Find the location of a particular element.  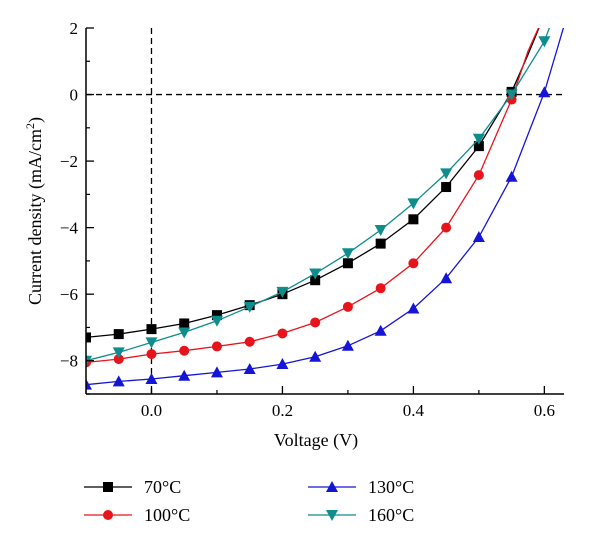

y-tick-label-3: −2 is located at coordinates (69, 161).